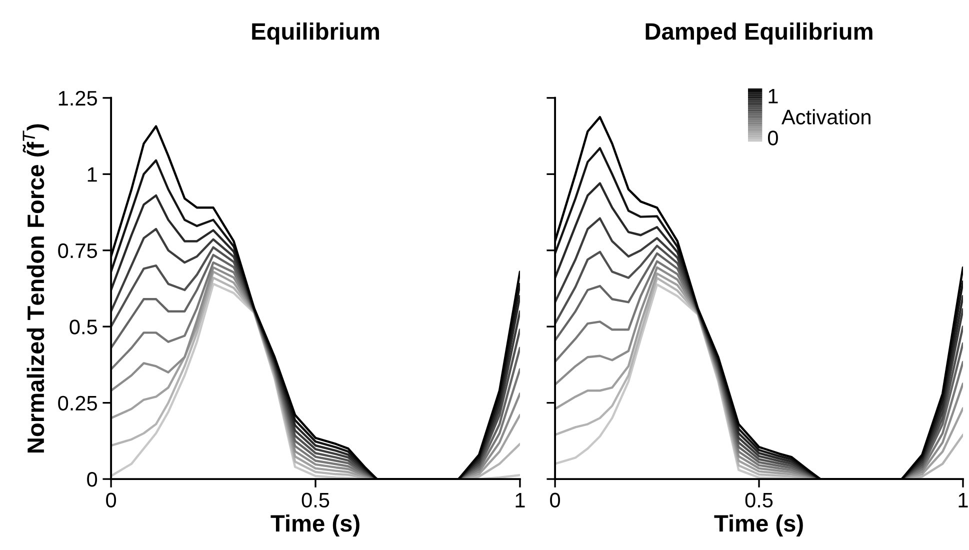 The image size is (969, 550). Describe the element at coordinates (83, 327) in the screenshot. I see `y-tick-label: 0.5` at that location.